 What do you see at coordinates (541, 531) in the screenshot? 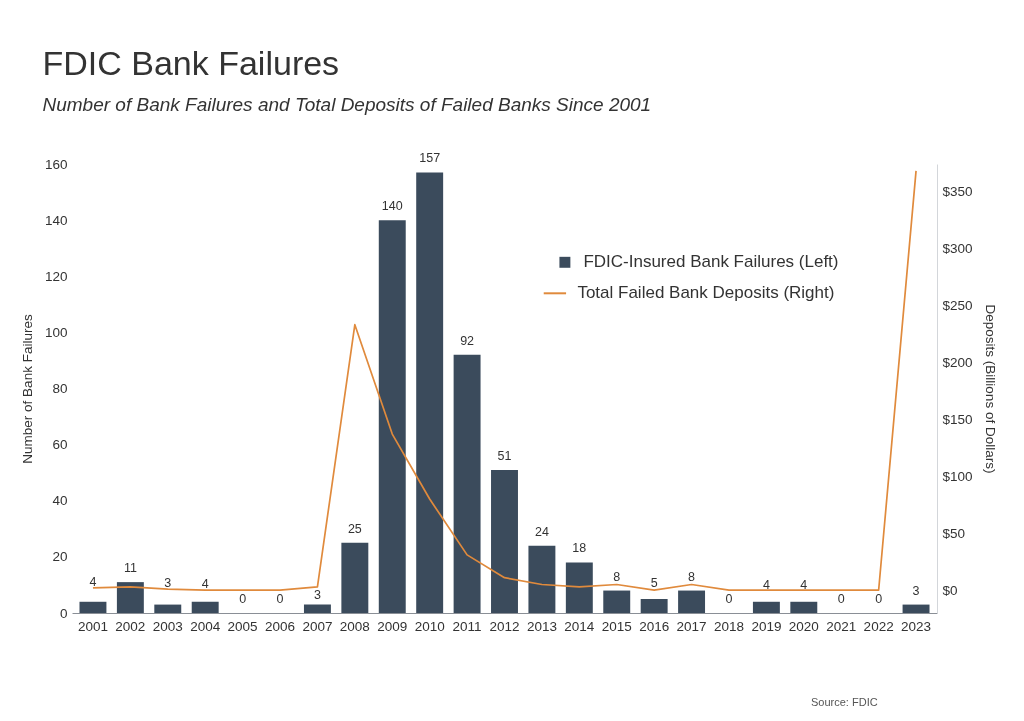
I see `data-label: 24` at bounding box center [541, 531].